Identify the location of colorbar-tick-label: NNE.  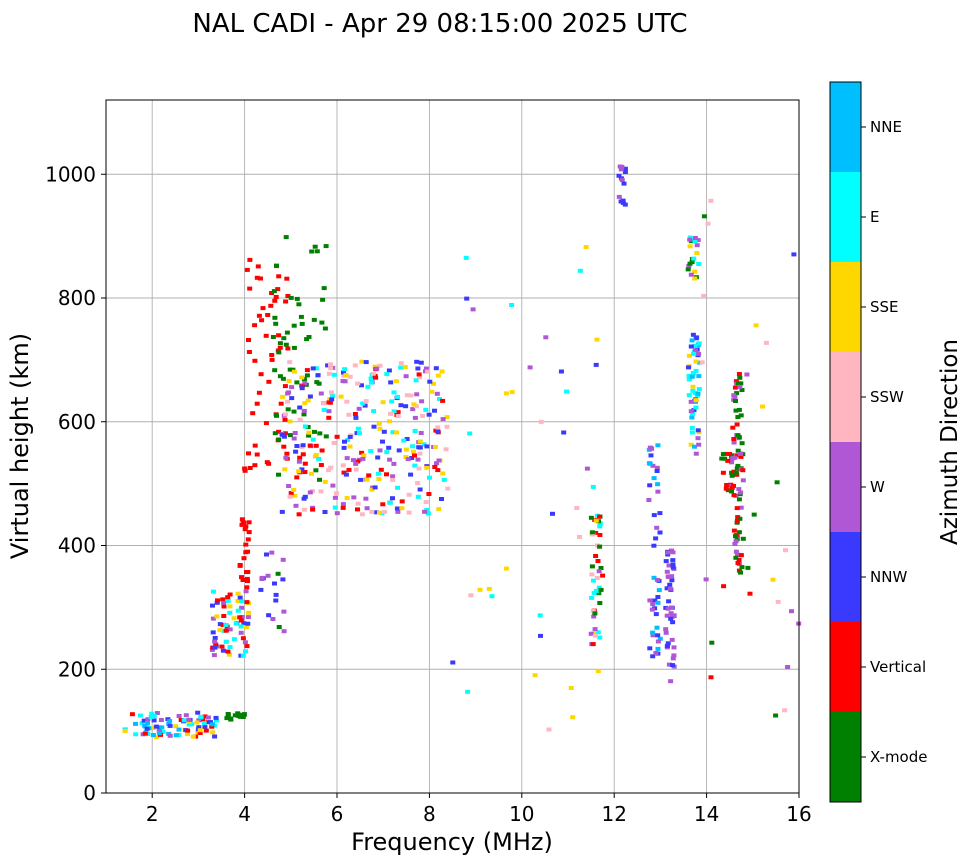
(886, 127).